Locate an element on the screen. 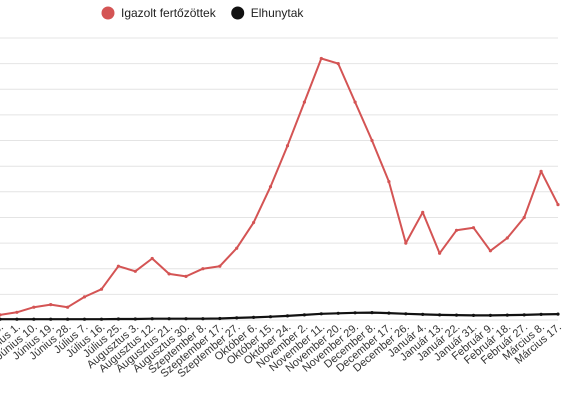  legend-item-igazolt-fert-z-ttek: Igazolt fertőzöttek is located at coordinates (159, 13).